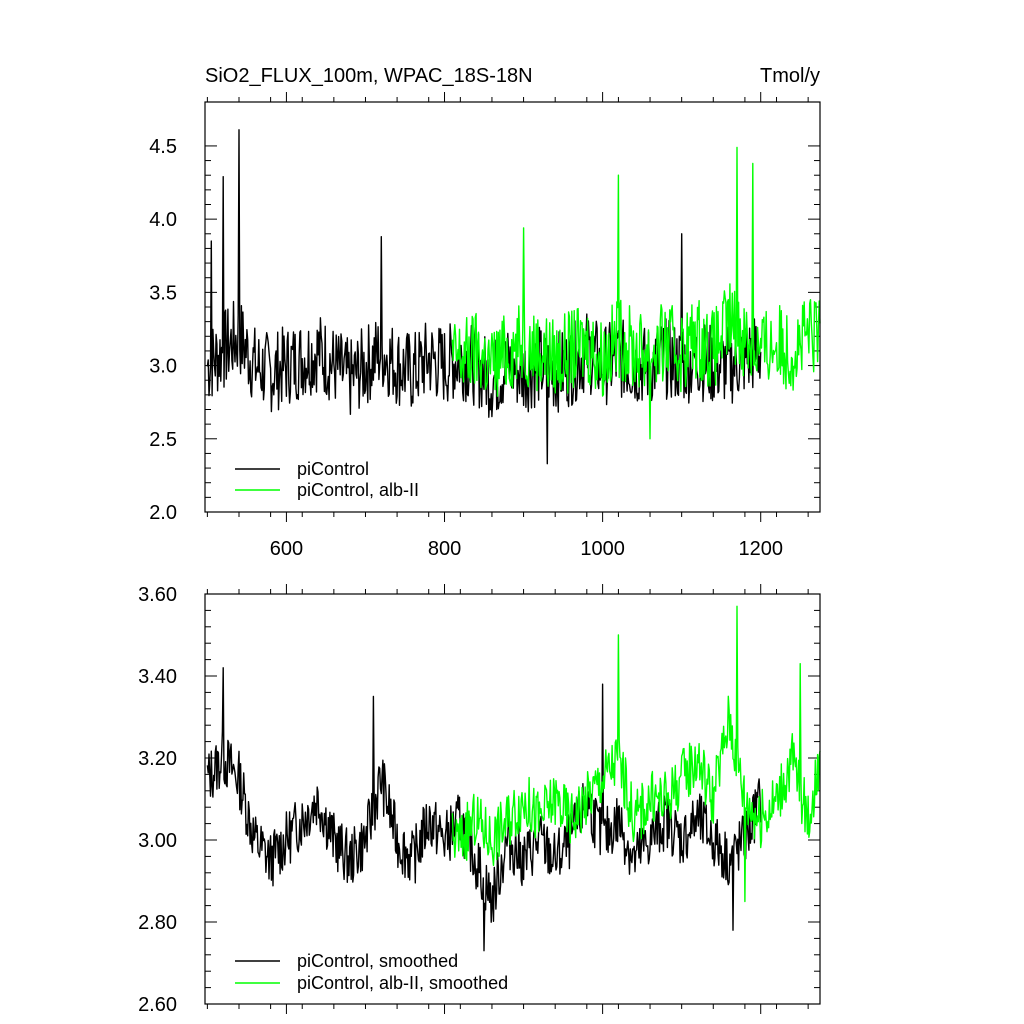  I want to click on legend-label-smoothed: piControl, smoothed, so click(377, 961).